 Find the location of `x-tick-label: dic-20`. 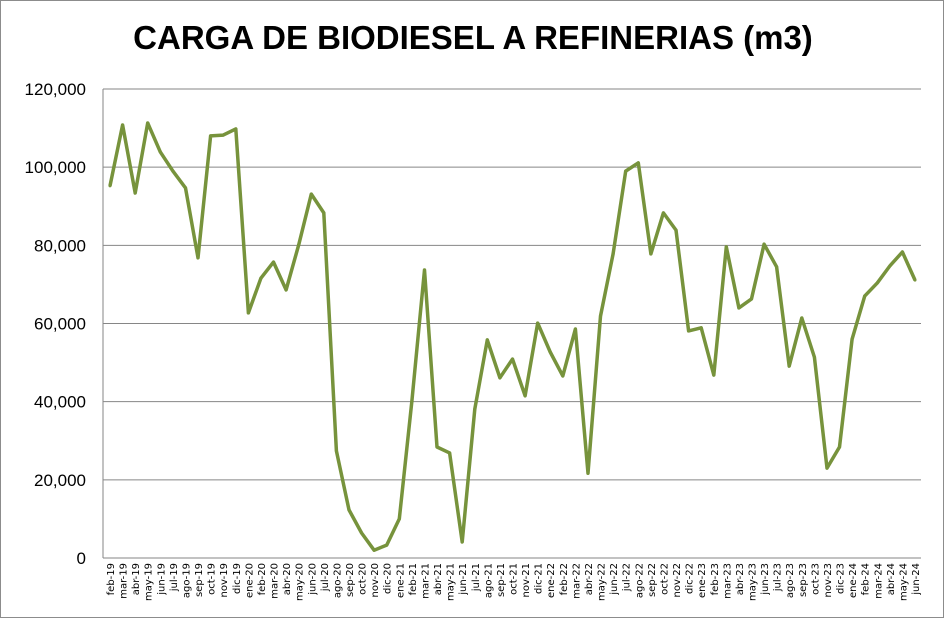

x-tick-label: dic-20 is located at coordinates (388, 578).